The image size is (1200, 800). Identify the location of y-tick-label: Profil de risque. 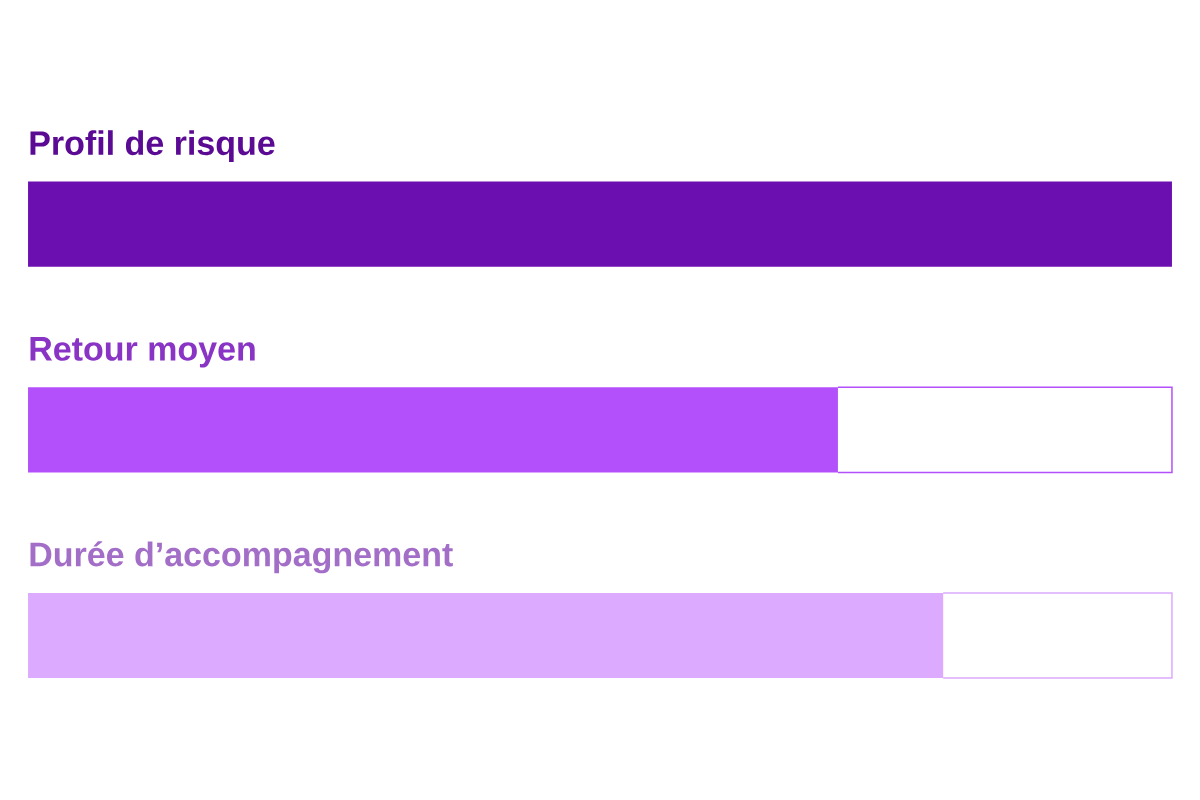
(152, 146).